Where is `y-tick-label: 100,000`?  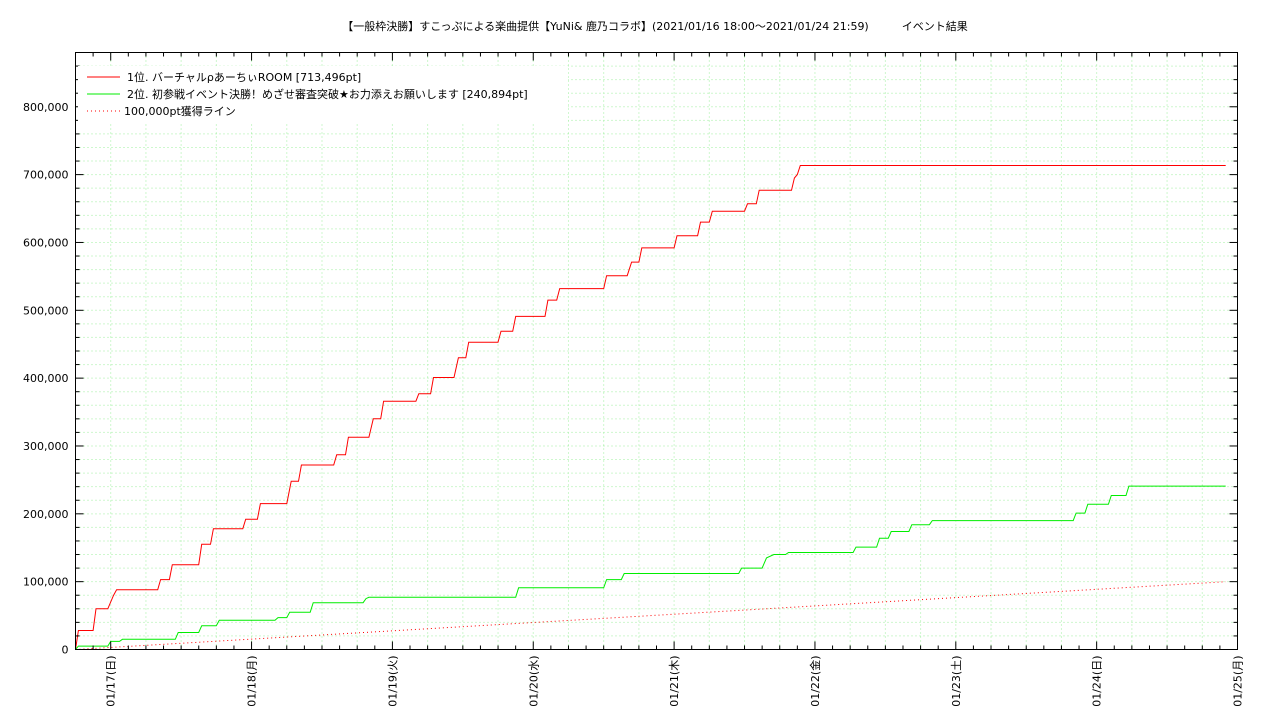
y-tick-label: 100,000 is located at coordinates (46, 582).